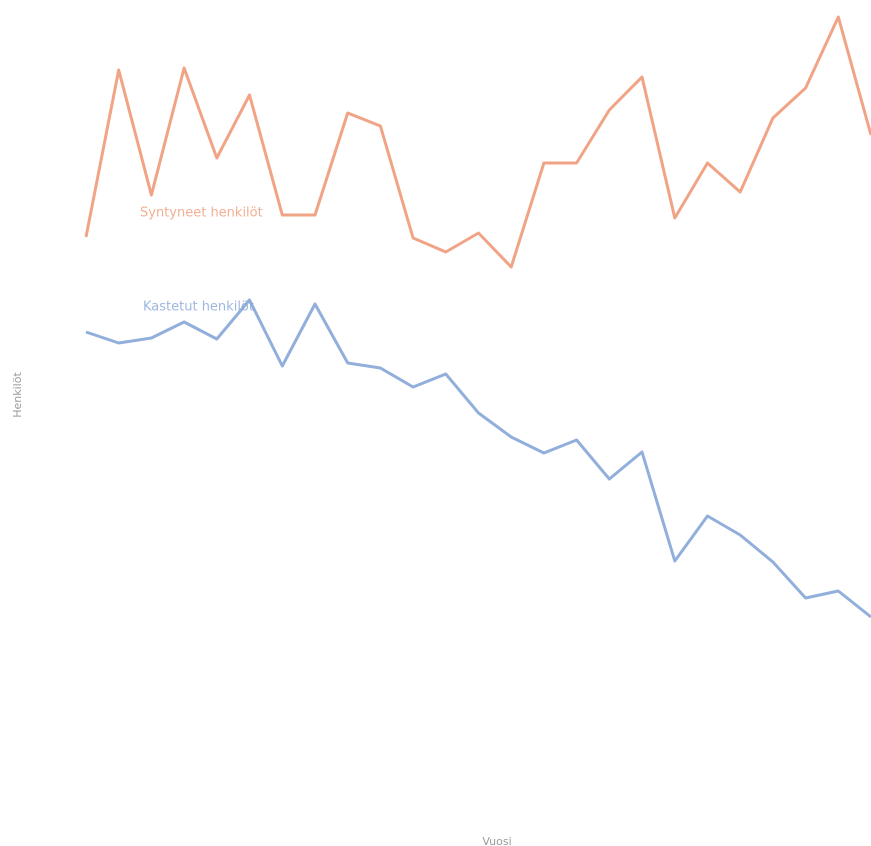 The height and width of the screenshot is (846, 871). What do you see at coordinates (17, 395) in the screenshot?
I see `y-axis-label: Henkilöt` at bounding box center [17, 395].